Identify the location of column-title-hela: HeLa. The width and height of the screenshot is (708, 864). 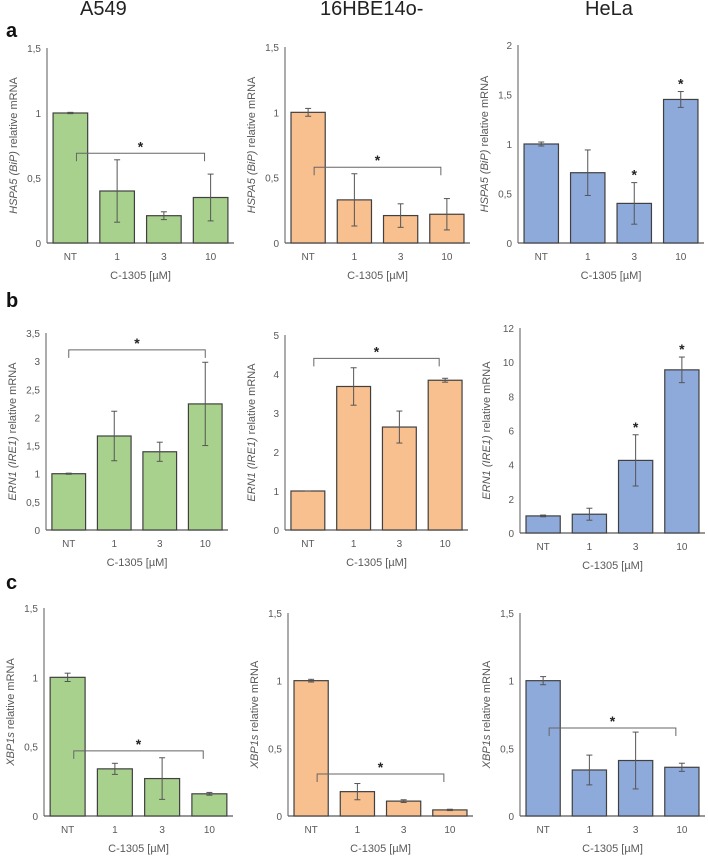
(609, 10).